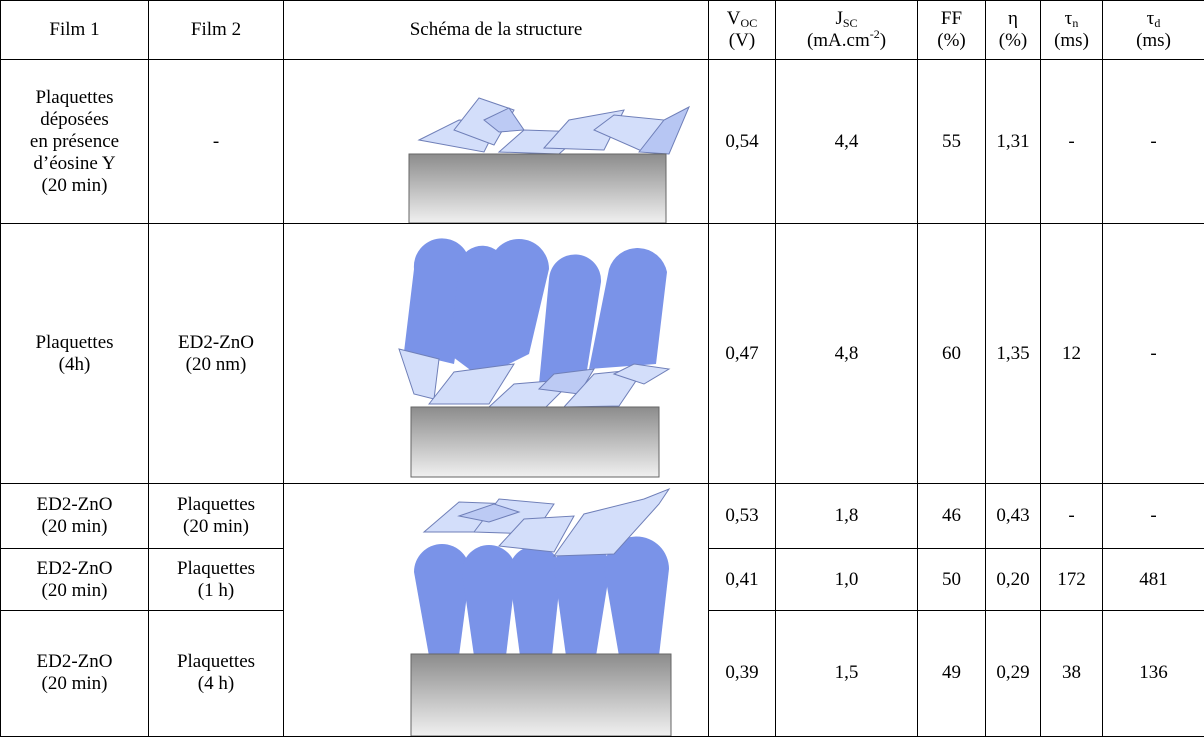 The width and height of the screenshot is (1204, 737). I want to click on value-cell: 1,5, so click(846, 673).